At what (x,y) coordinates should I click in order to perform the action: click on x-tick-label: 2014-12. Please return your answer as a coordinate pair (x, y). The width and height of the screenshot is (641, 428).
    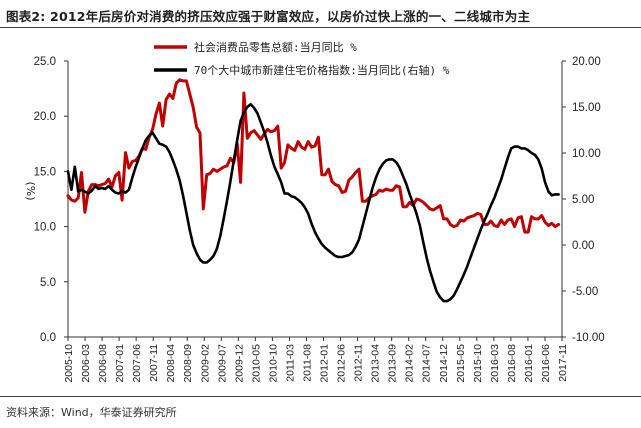
    Looking at the image, I should click on (444, 363).